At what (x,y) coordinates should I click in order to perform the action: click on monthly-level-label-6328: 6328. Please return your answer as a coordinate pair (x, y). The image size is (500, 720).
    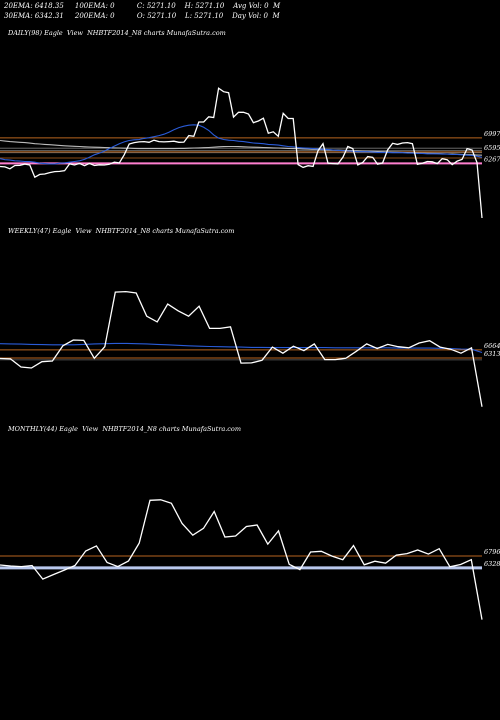
    Looking at the image, I should click on (492, 564).